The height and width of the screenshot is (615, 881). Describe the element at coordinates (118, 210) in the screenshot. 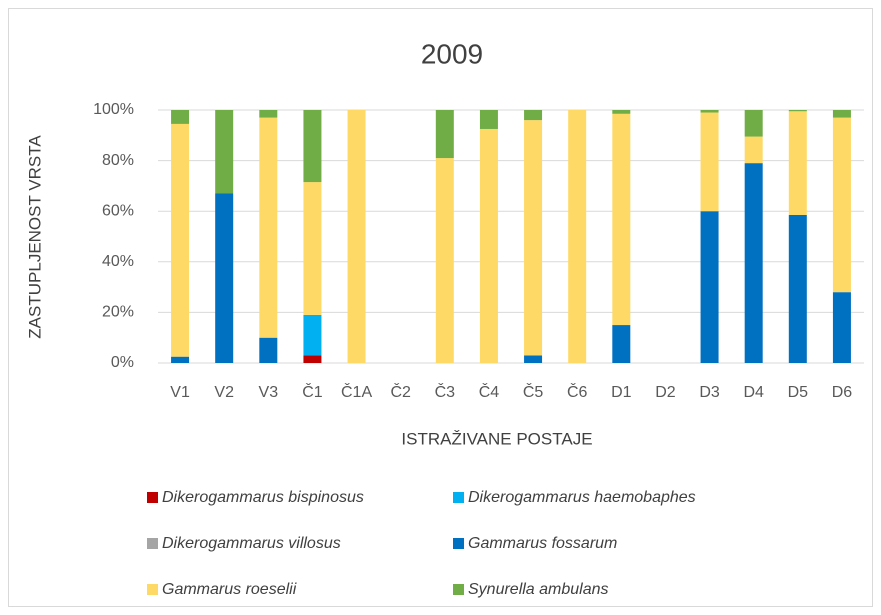

I see `y-tick-label: 60%` at that location.